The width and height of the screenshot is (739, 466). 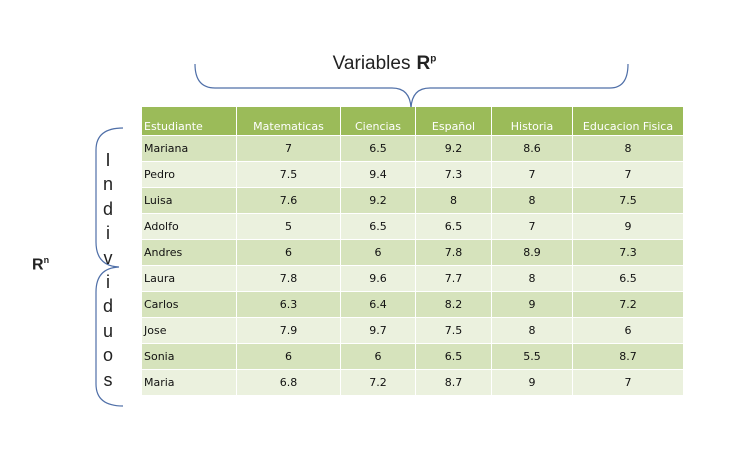 I want to click on grade-cell: 7.6, so click(x=288, y=200).